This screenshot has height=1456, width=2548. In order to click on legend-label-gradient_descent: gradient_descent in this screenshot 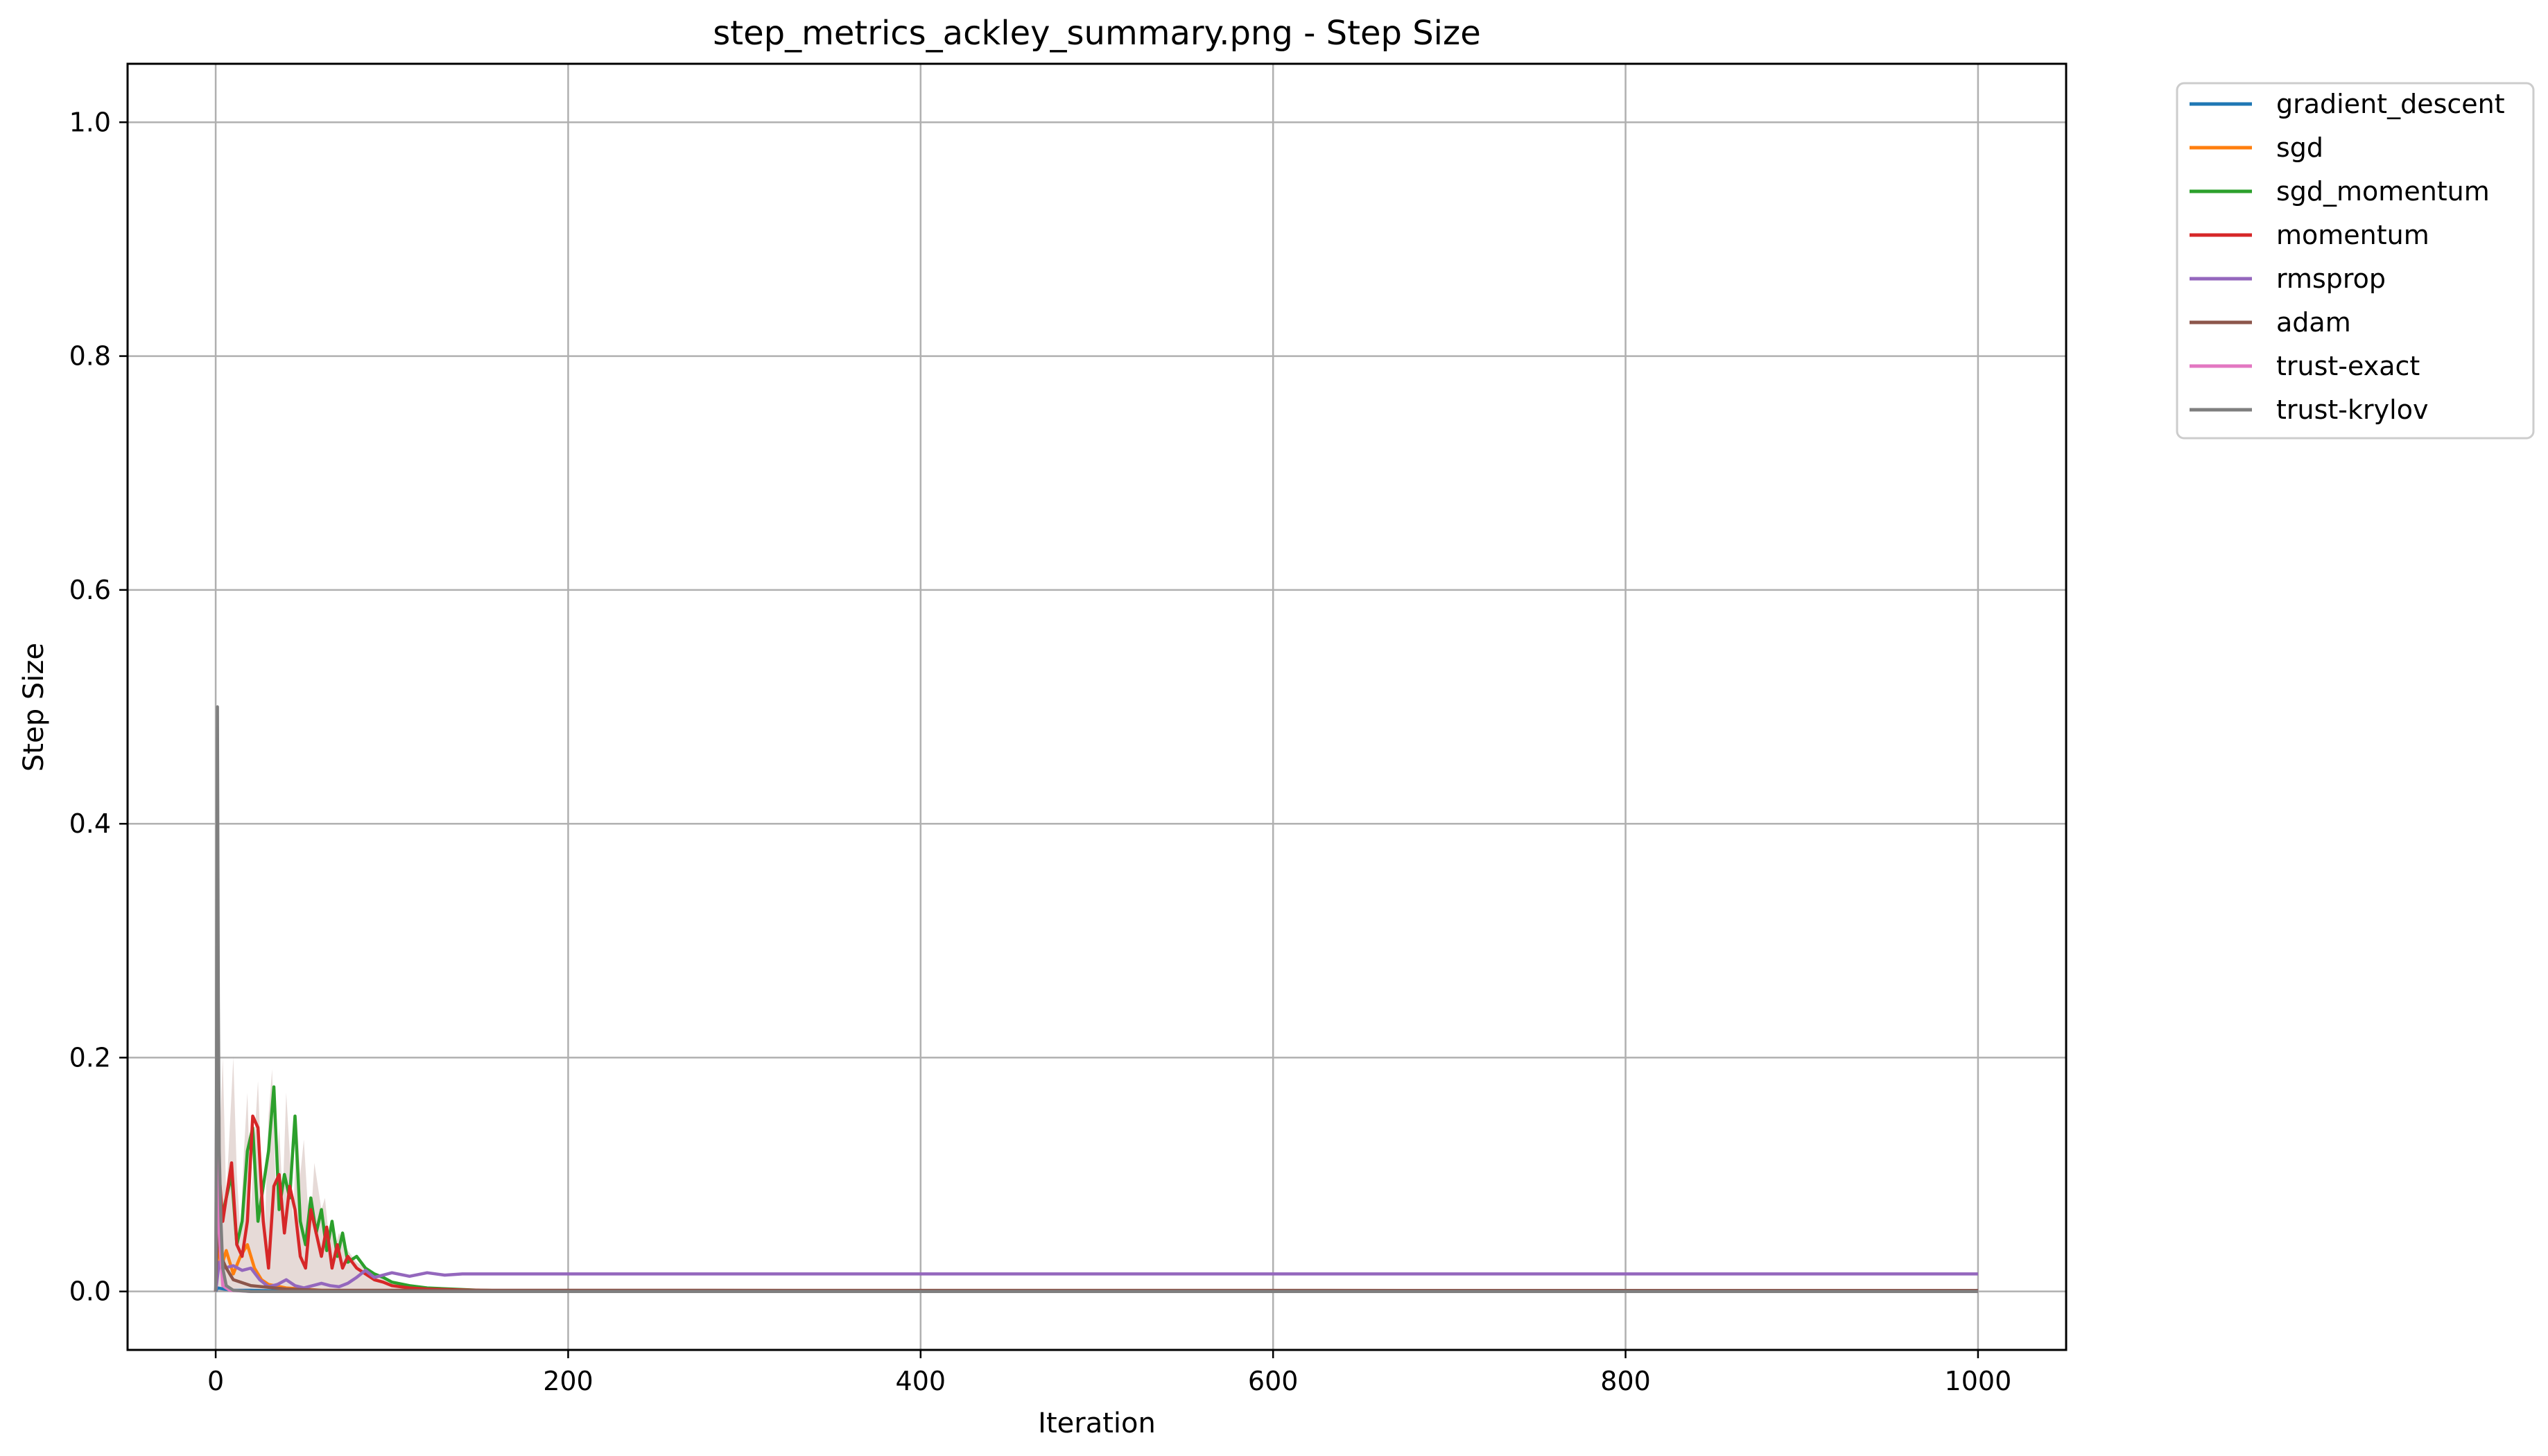, I will do `click(2390, 104)`.